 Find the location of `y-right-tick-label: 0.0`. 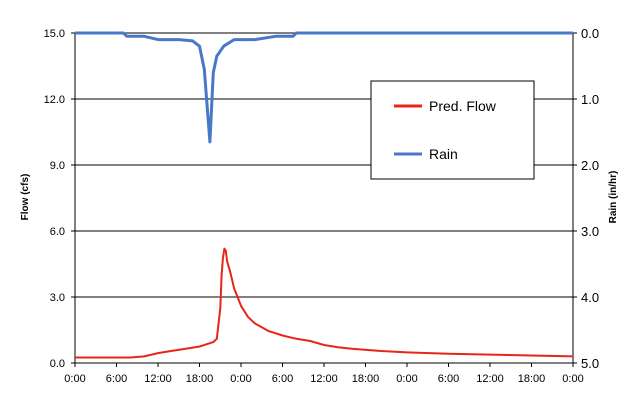

y-right-tick-label: 0.0 is located at coordinates (590, 33).